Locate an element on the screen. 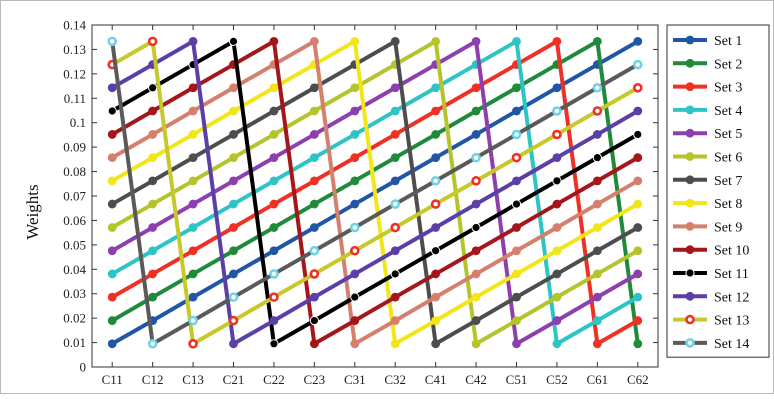  legend-label: Set 9 is located at coordinates (728, 227).